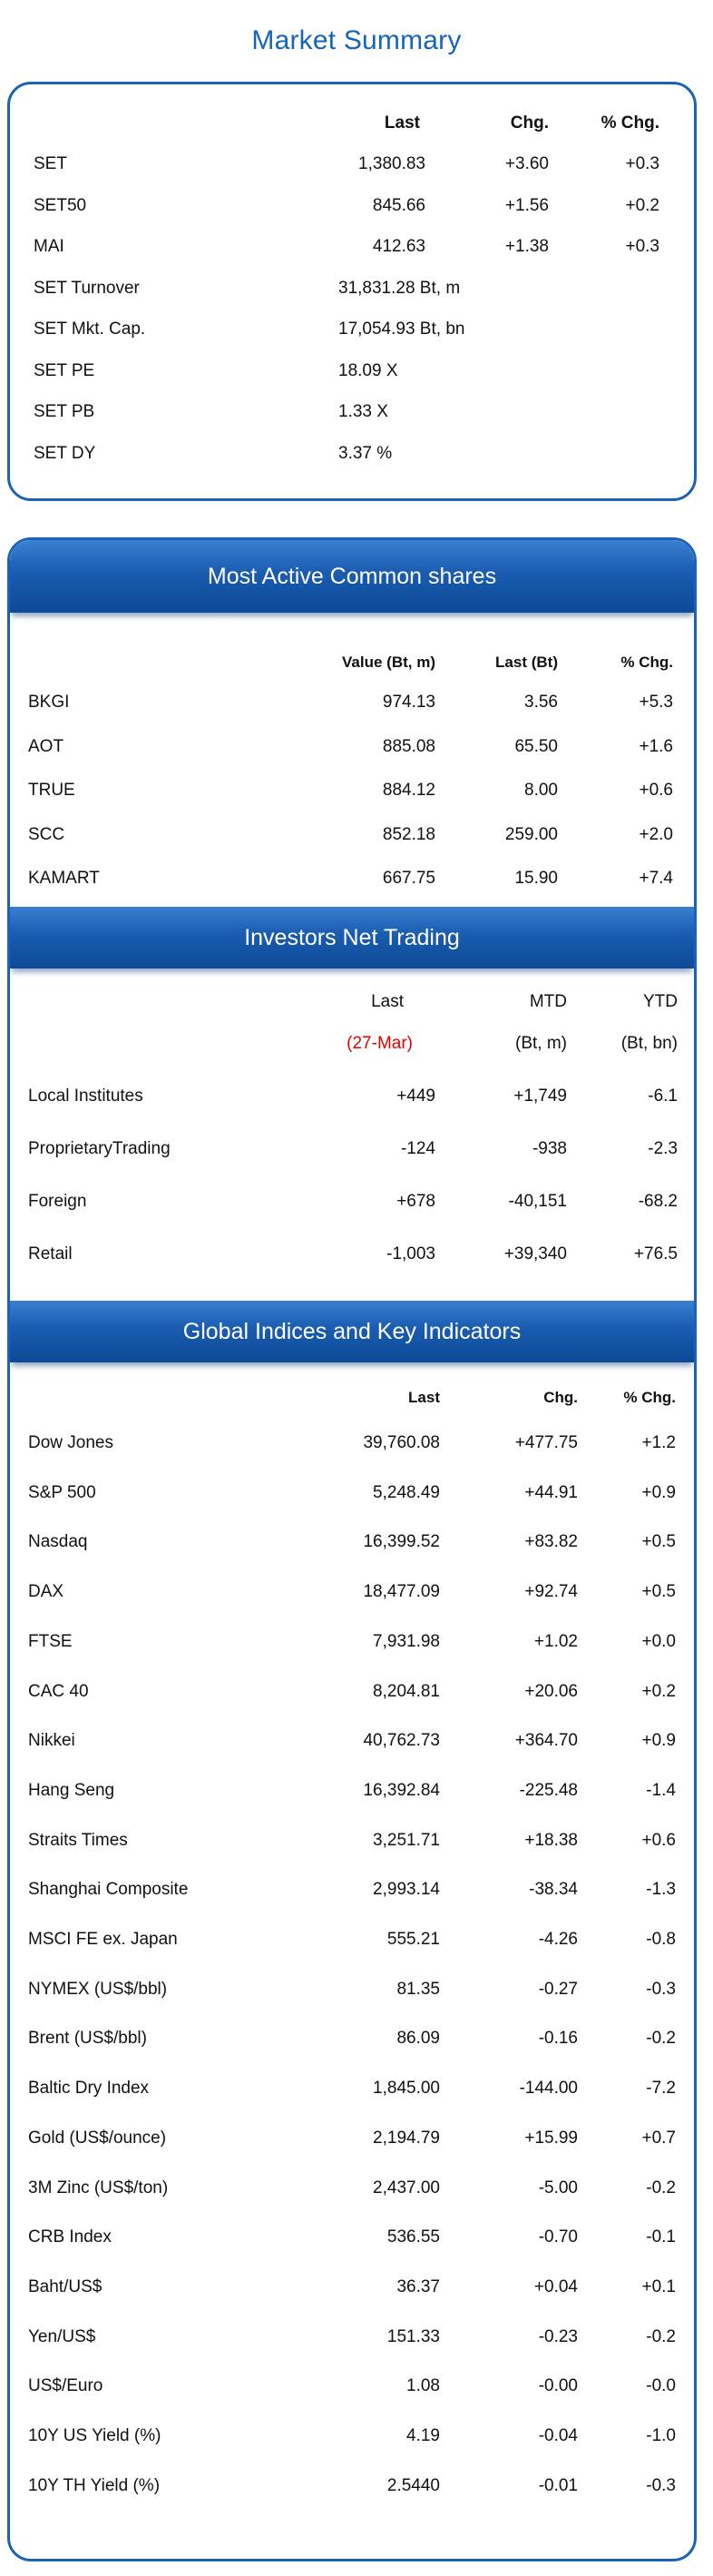  Describe the element at coordinates (558, 1989) in the screenshot. I see `indicator-chg: -0.27` at that location.